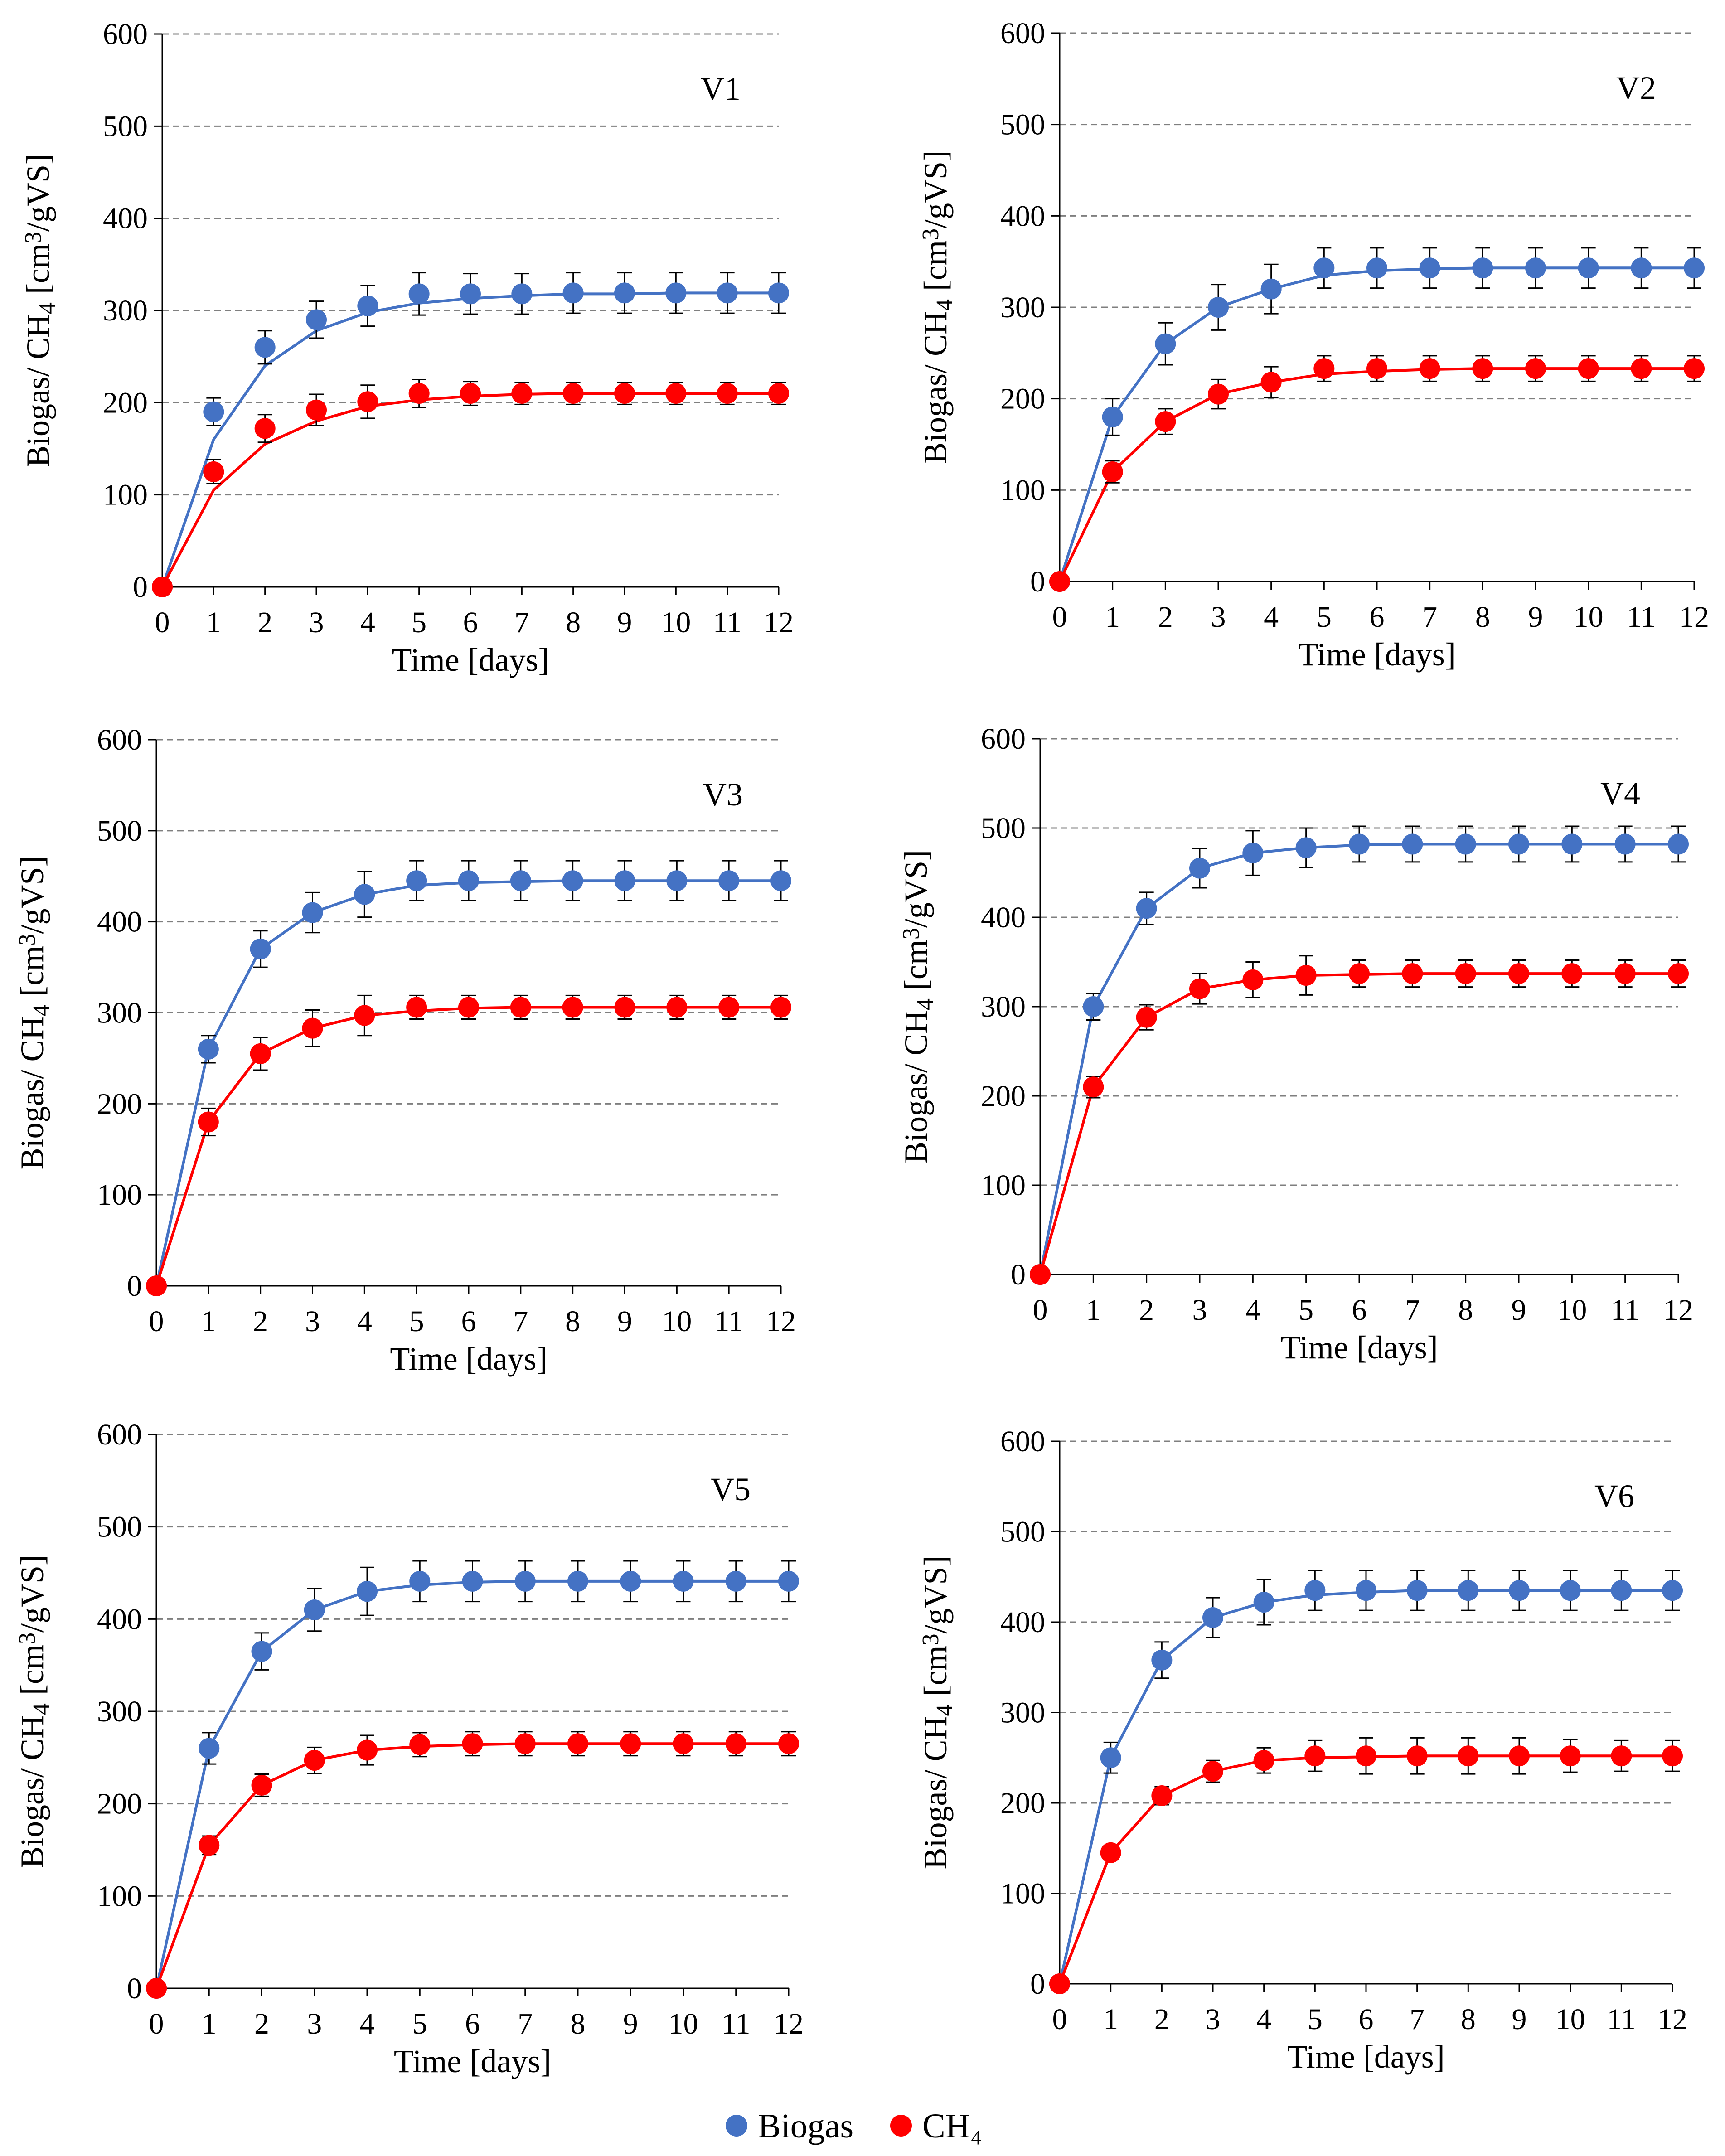  Describe the element at coordinates (901, 2126) in the screenshot. I see `legend-marker-ch4` at that location.